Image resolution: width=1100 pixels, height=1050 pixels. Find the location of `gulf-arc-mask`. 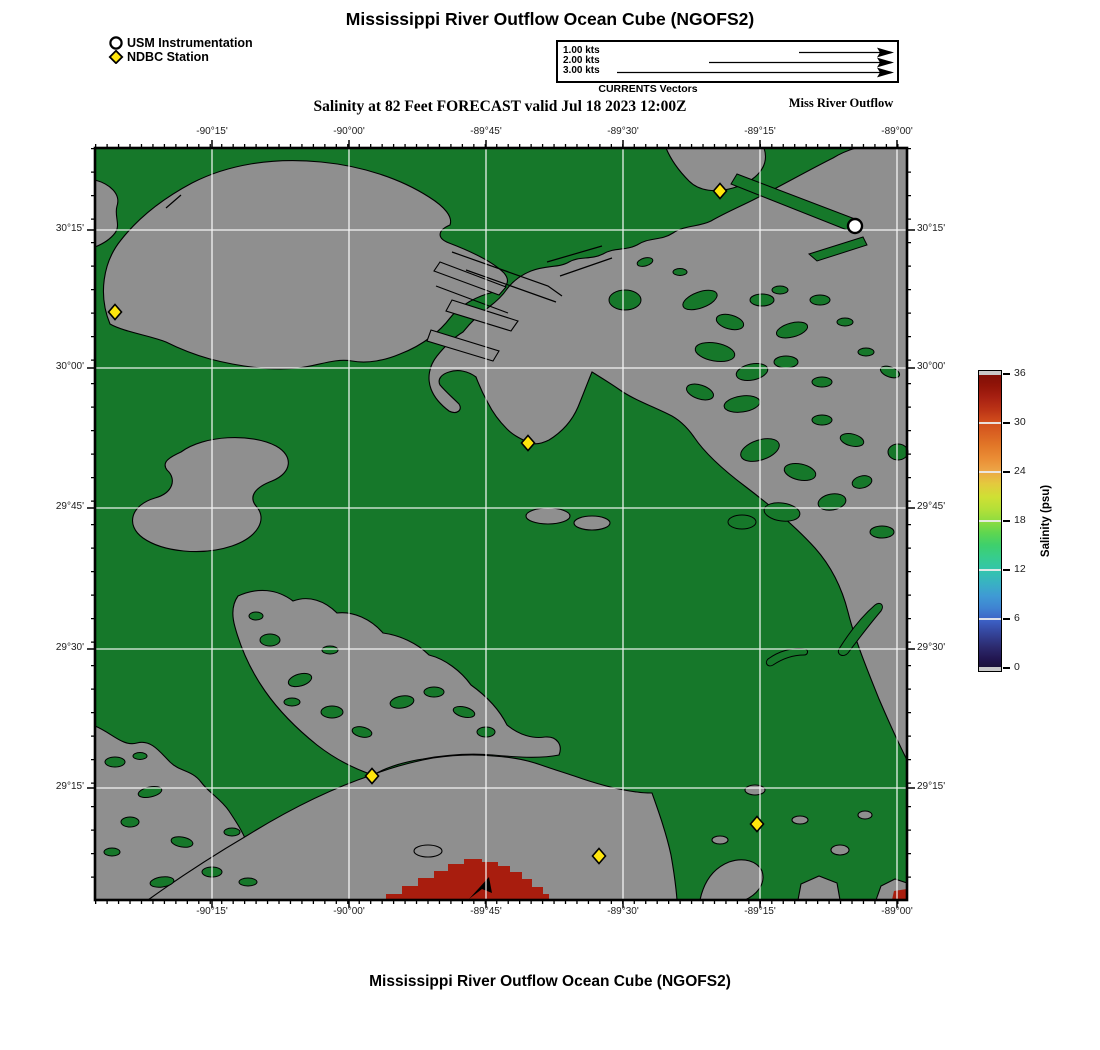

gulf-arc-mask is located at coordinates (412, 827).